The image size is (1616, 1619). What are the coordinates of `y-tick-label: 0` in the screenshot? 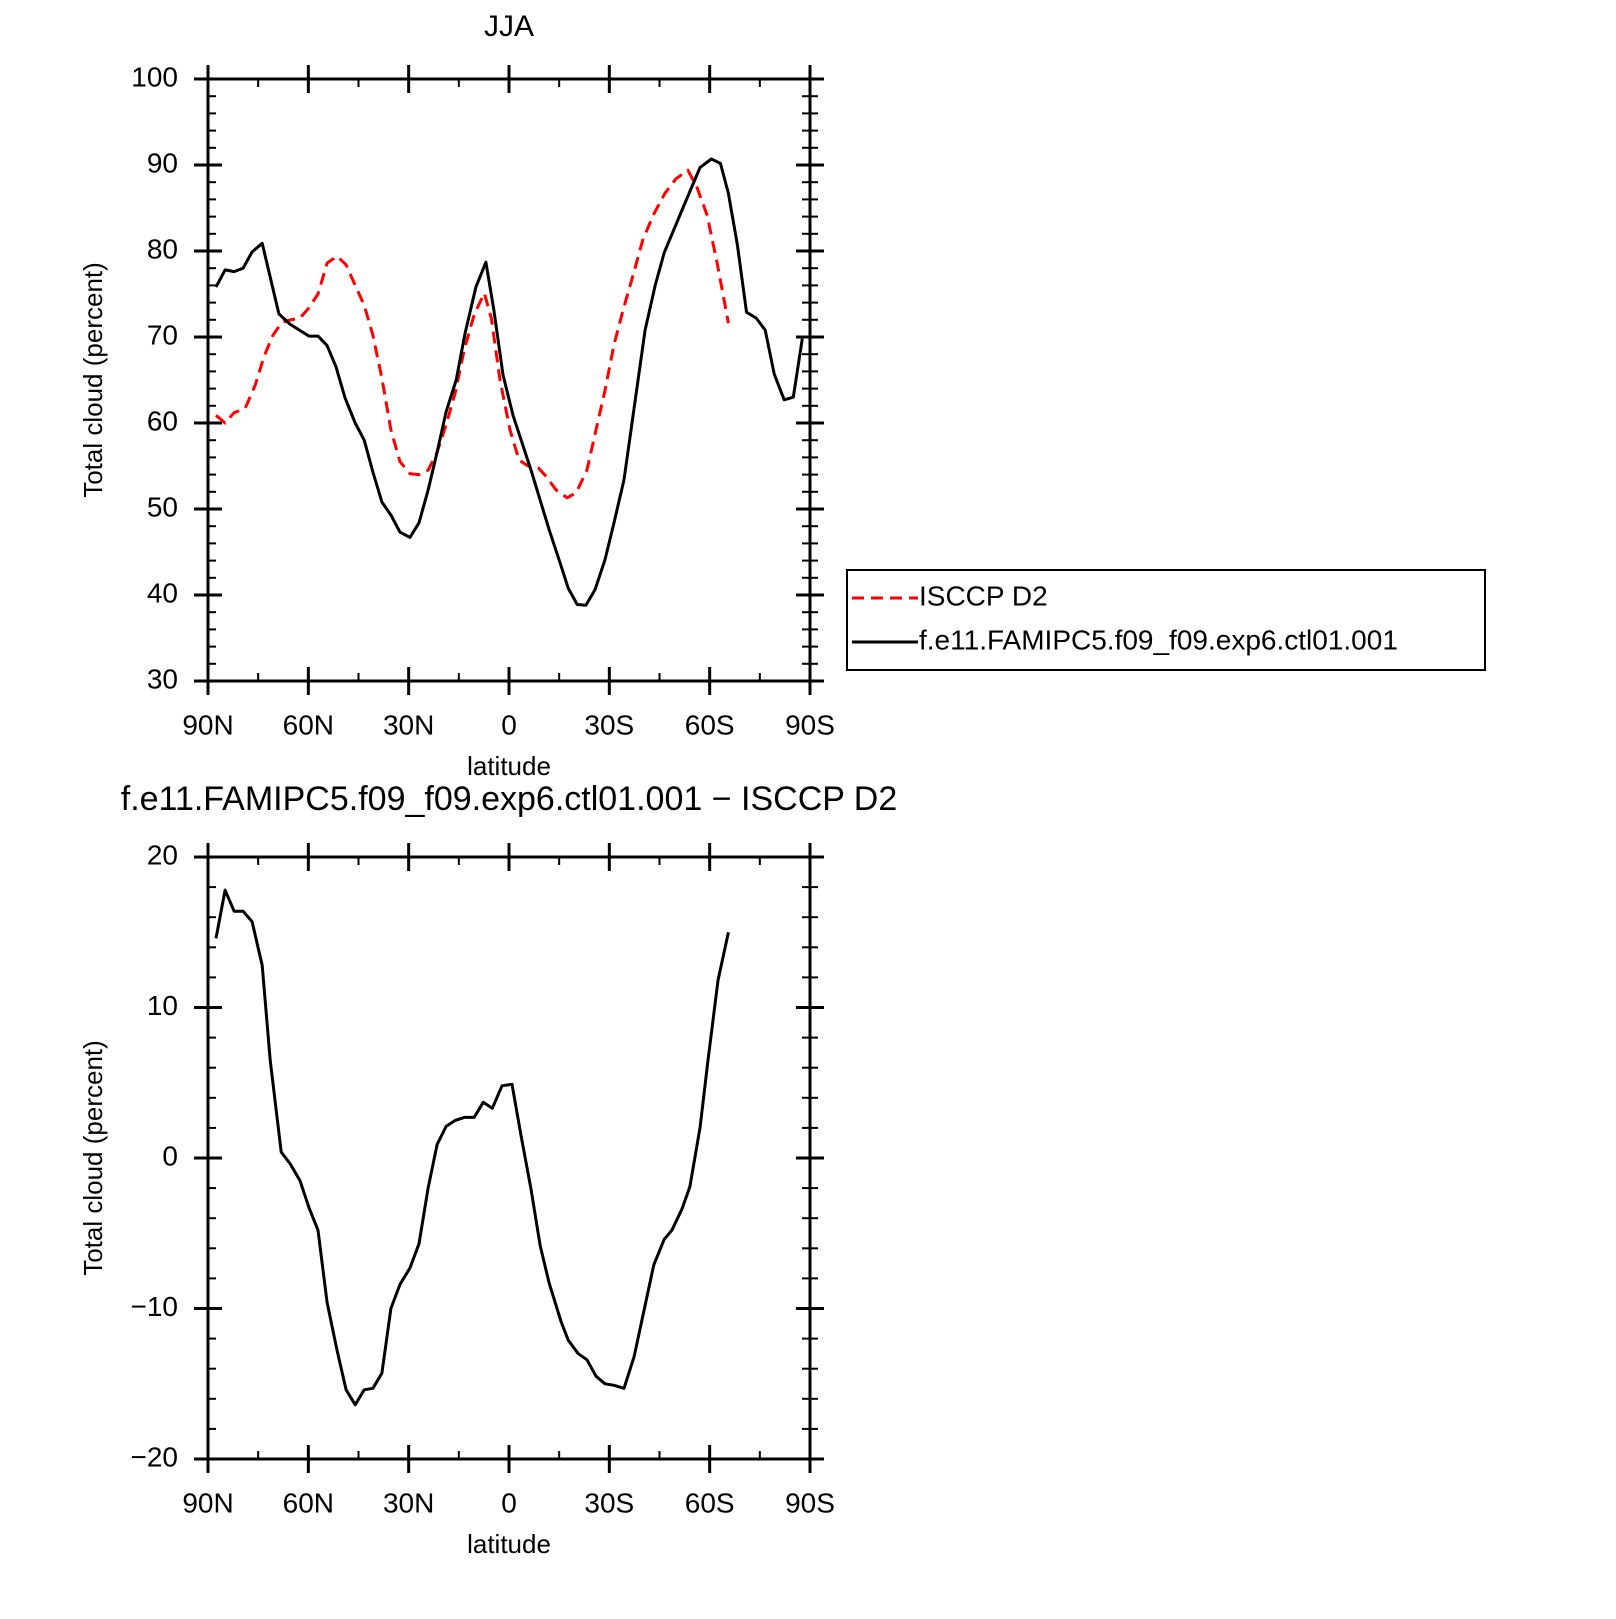 It's located at (170, 1155).